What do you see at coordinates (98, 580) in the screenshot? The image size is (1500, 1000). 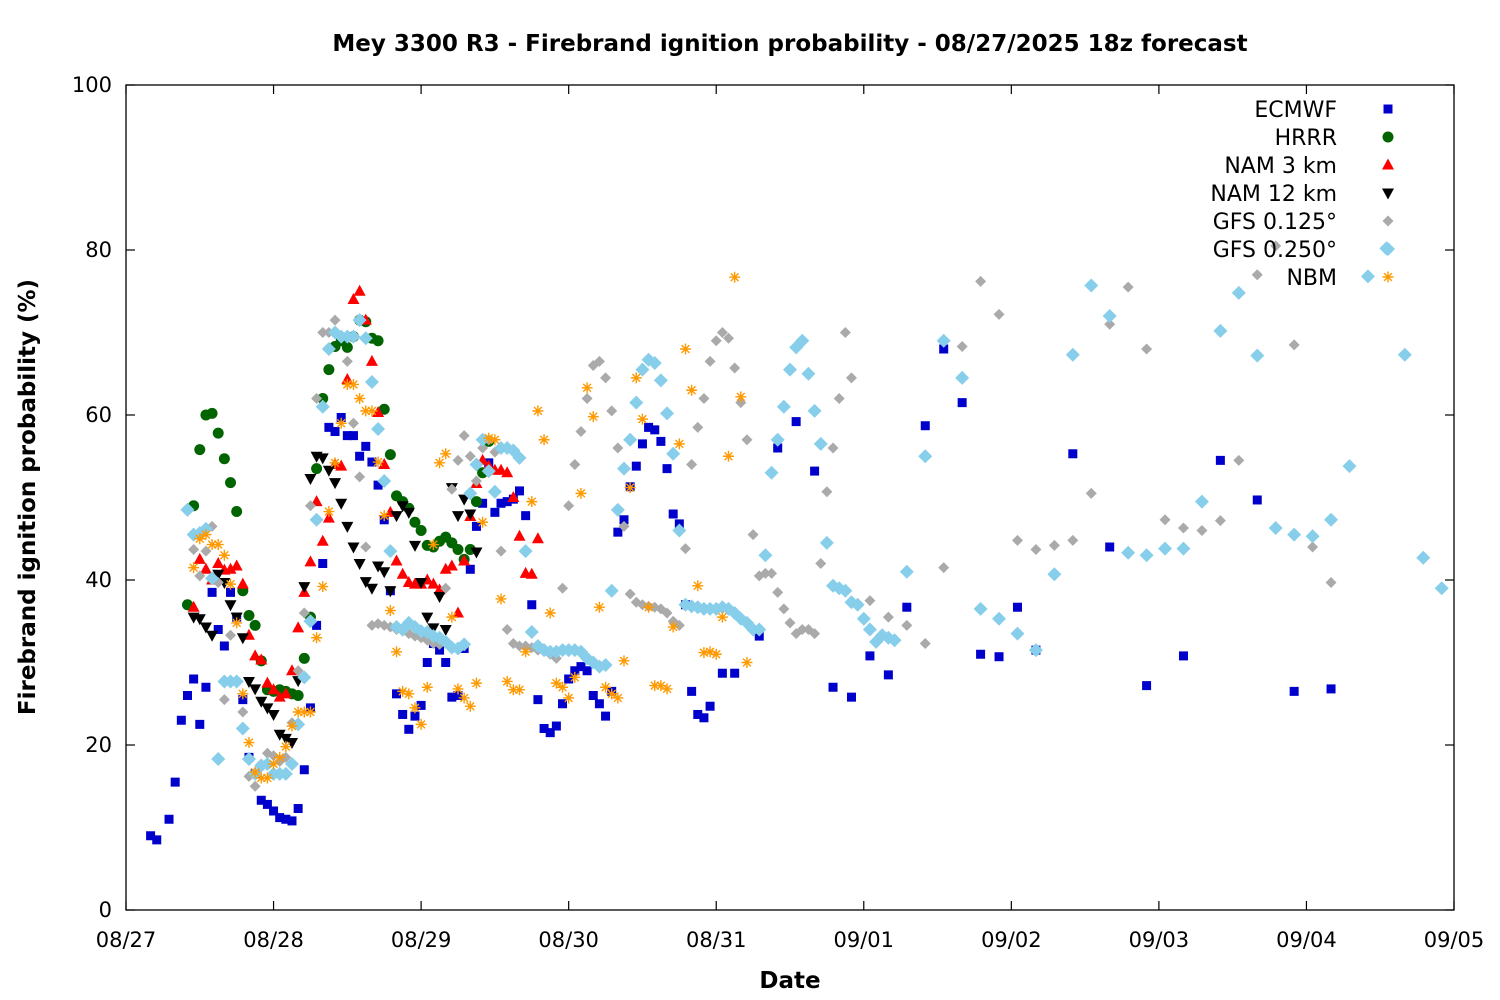 I see `y-tick-label: 40` at bounding box center [98, 580].